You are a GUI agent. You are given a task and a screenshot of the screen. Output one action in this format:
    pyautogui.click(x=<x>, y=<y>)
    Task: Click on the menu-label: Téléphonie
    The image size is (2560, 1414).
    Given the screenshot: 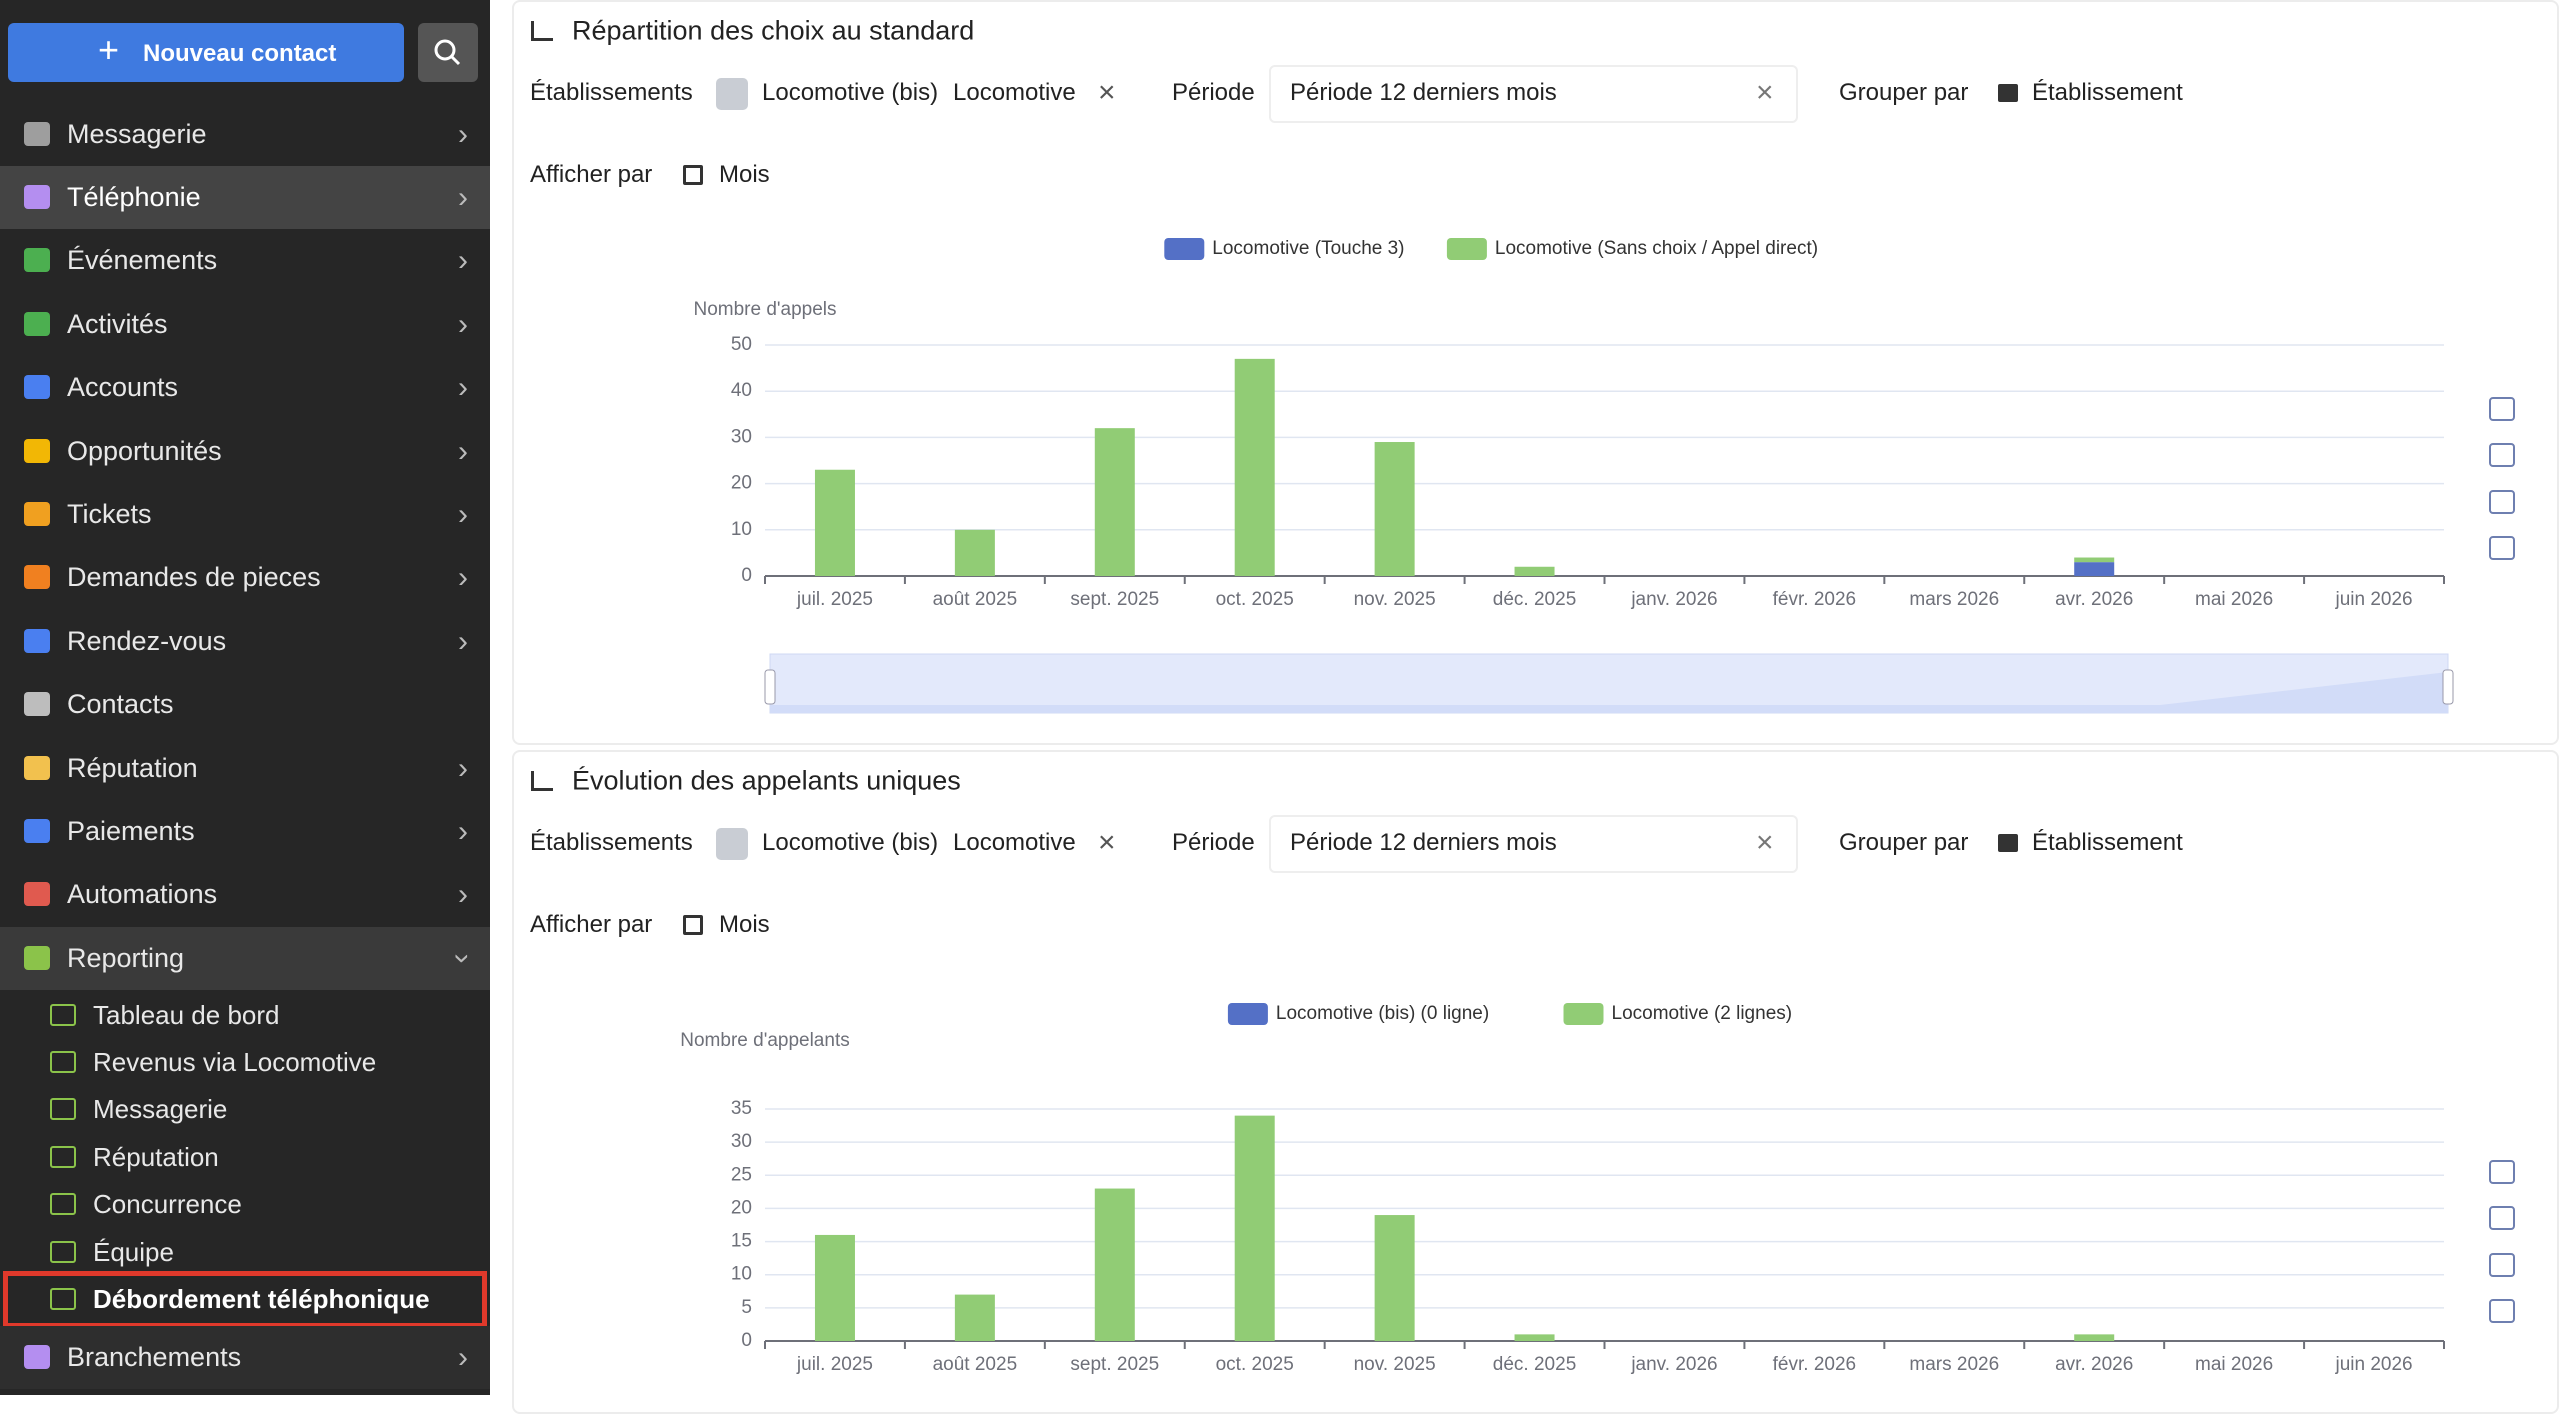 What is the action you would take?
    pyautogui.click(x=134, y=196)
    